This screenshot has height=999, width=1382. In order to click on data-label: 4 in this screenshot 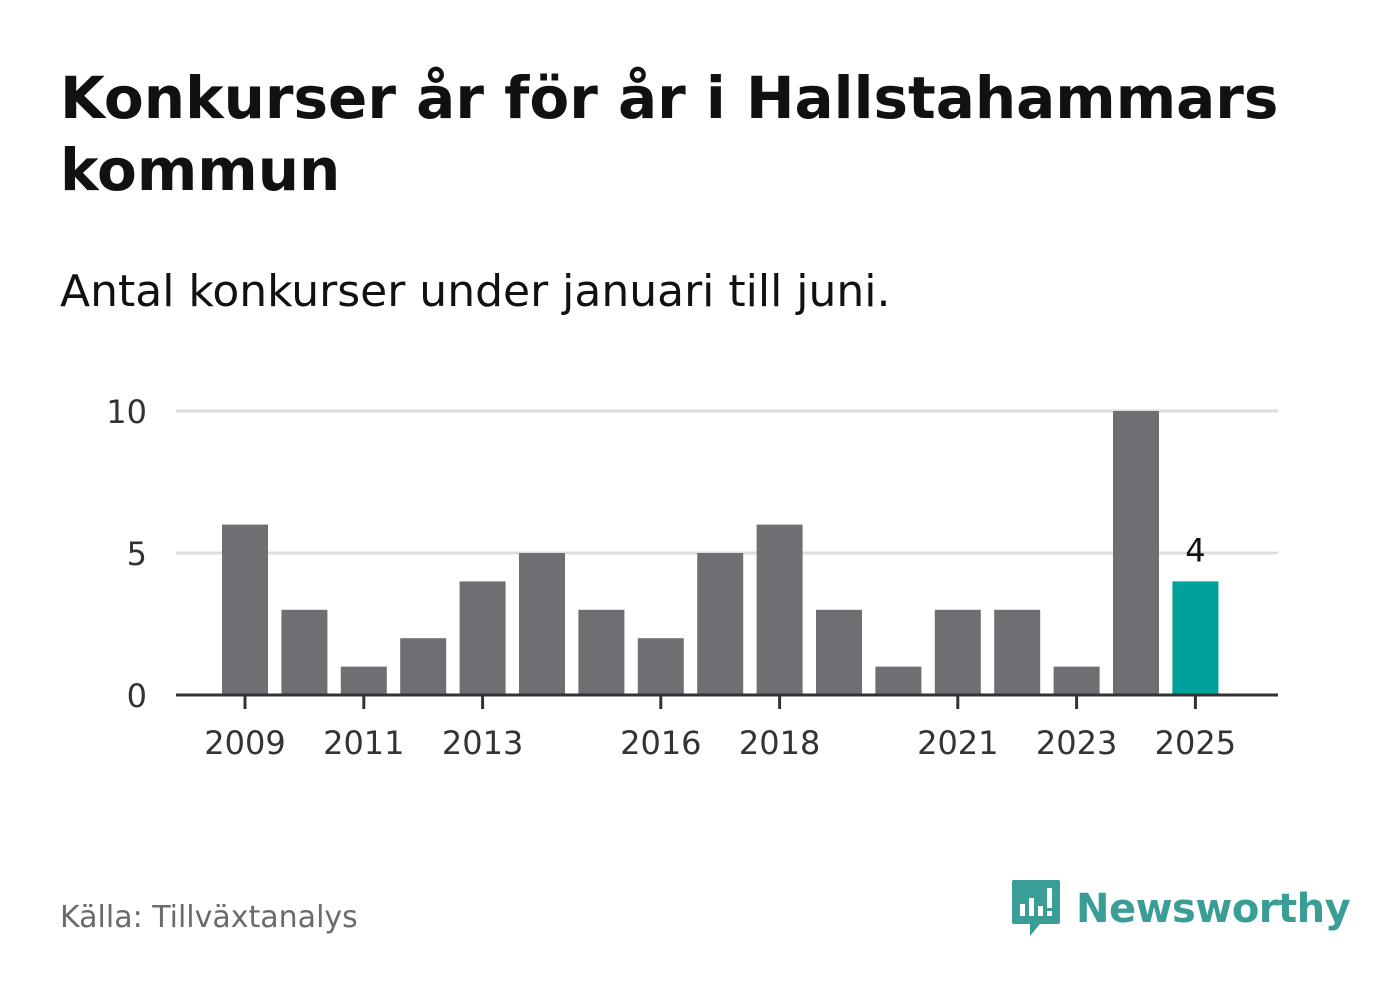, I will do `click(1195, 550)`.